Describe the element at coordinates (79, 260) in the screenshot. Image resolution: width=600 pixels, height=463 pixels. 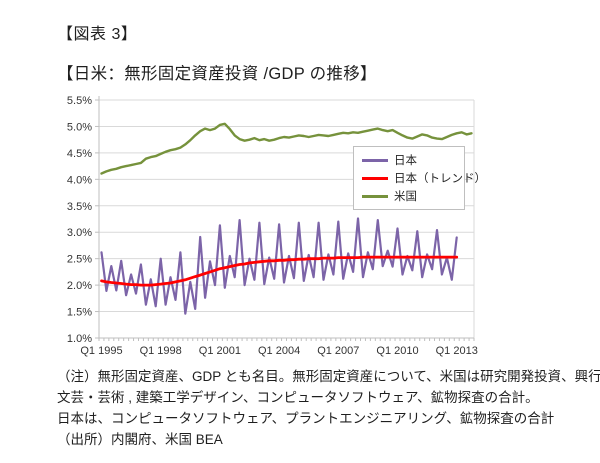
I see `y-tick-label: 2.5%` at that location.